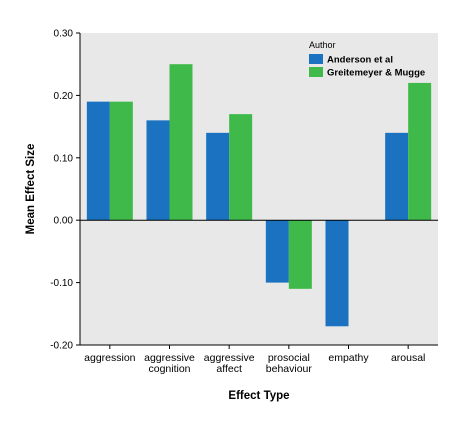 The image size is (455, 421). I want to click on y-tick-label: 0.20, so click(64, 96).